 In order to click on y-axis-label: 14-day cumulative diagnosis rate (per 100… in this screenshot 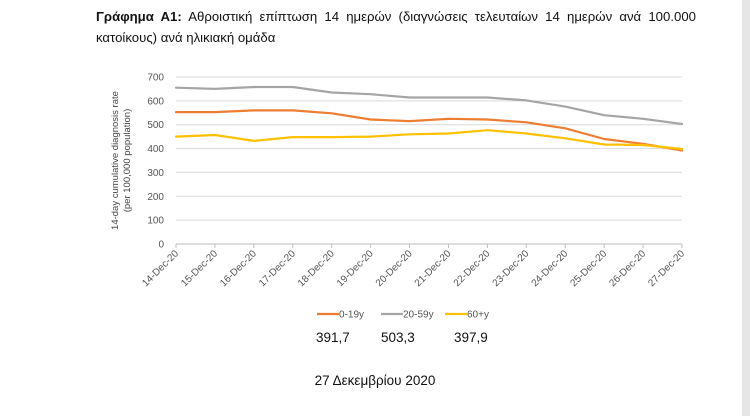, I will do `click(121, 160)`.